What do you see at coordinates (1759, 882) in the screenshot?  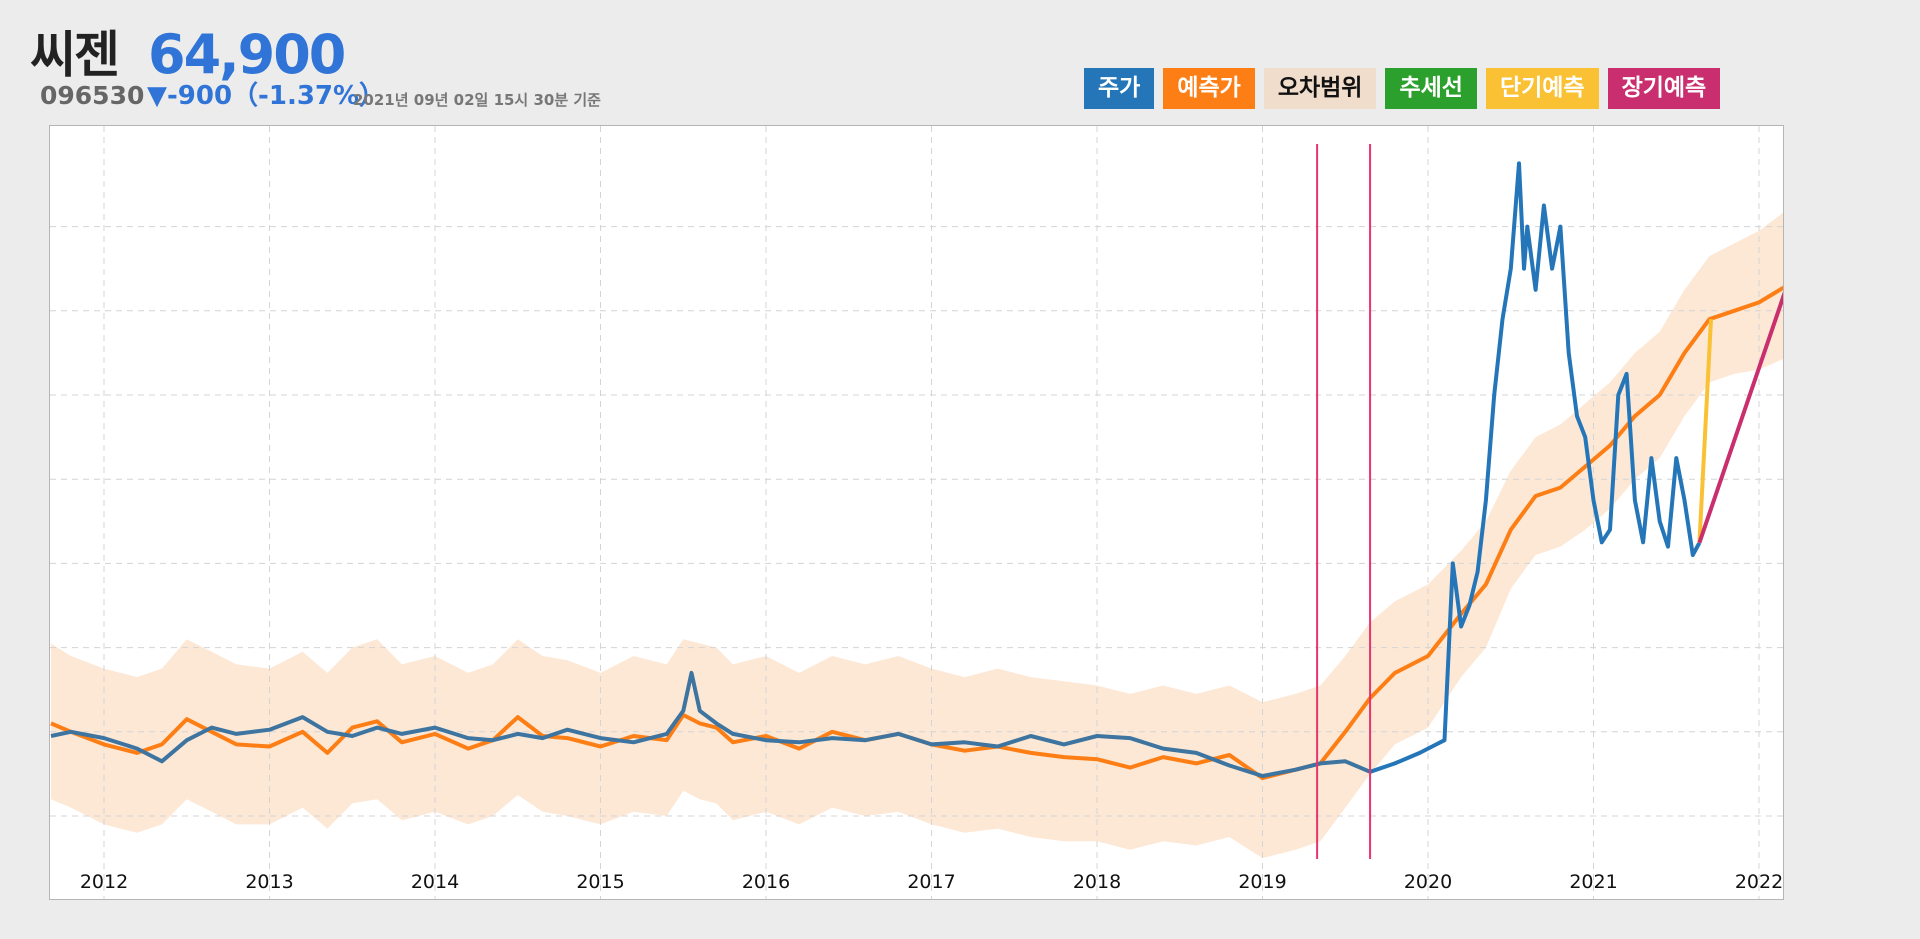 I see `x-tick-label: 2022` at bounding box center [1759, 882].